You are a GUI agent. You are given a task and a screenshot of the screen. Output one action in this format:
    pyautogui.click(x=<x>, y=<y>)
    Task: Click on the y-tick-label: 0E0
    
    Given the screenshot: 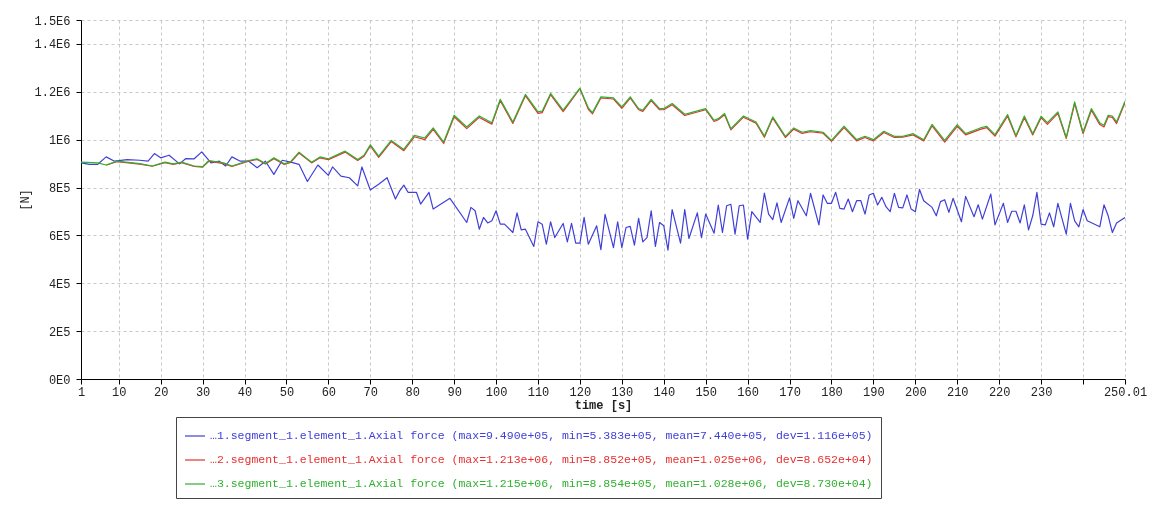 What is the action you would take?
    pyautogui.click(x=59, y=380)
    